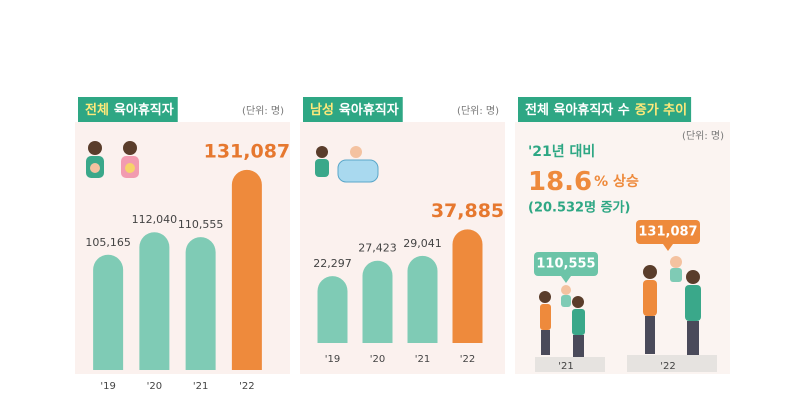 This screenshot has height=405, width=800. I want to click on panel-title: 전체 육아휴직자 수 증가 추이, so click(606, 110).